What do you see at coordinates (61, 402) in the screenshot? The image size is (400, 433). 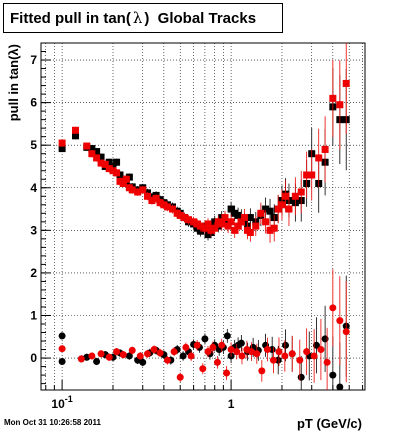 I see `x-tick-label: 10-1` at bounding box center [61, 402].